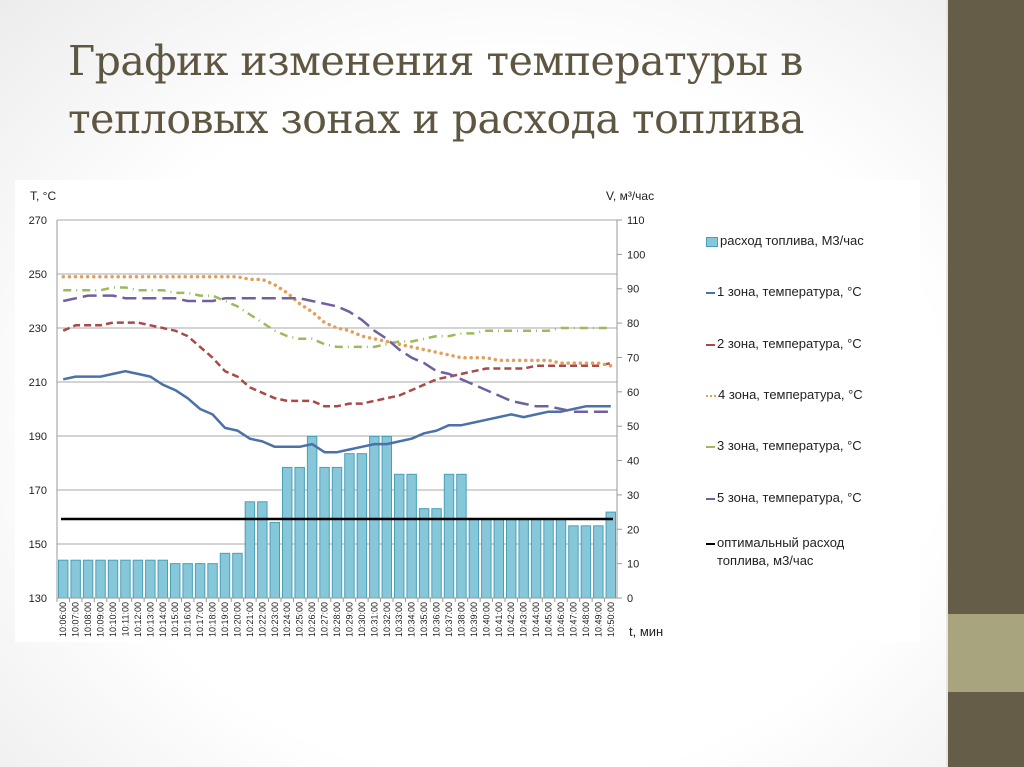 Image resolution: width=1024 pixels, height=767 pixels. What do you see at coordinates (387, 619) in the screenshot?
I see `x-tick-label: 10:32:00` at bounding box center [387, 619].